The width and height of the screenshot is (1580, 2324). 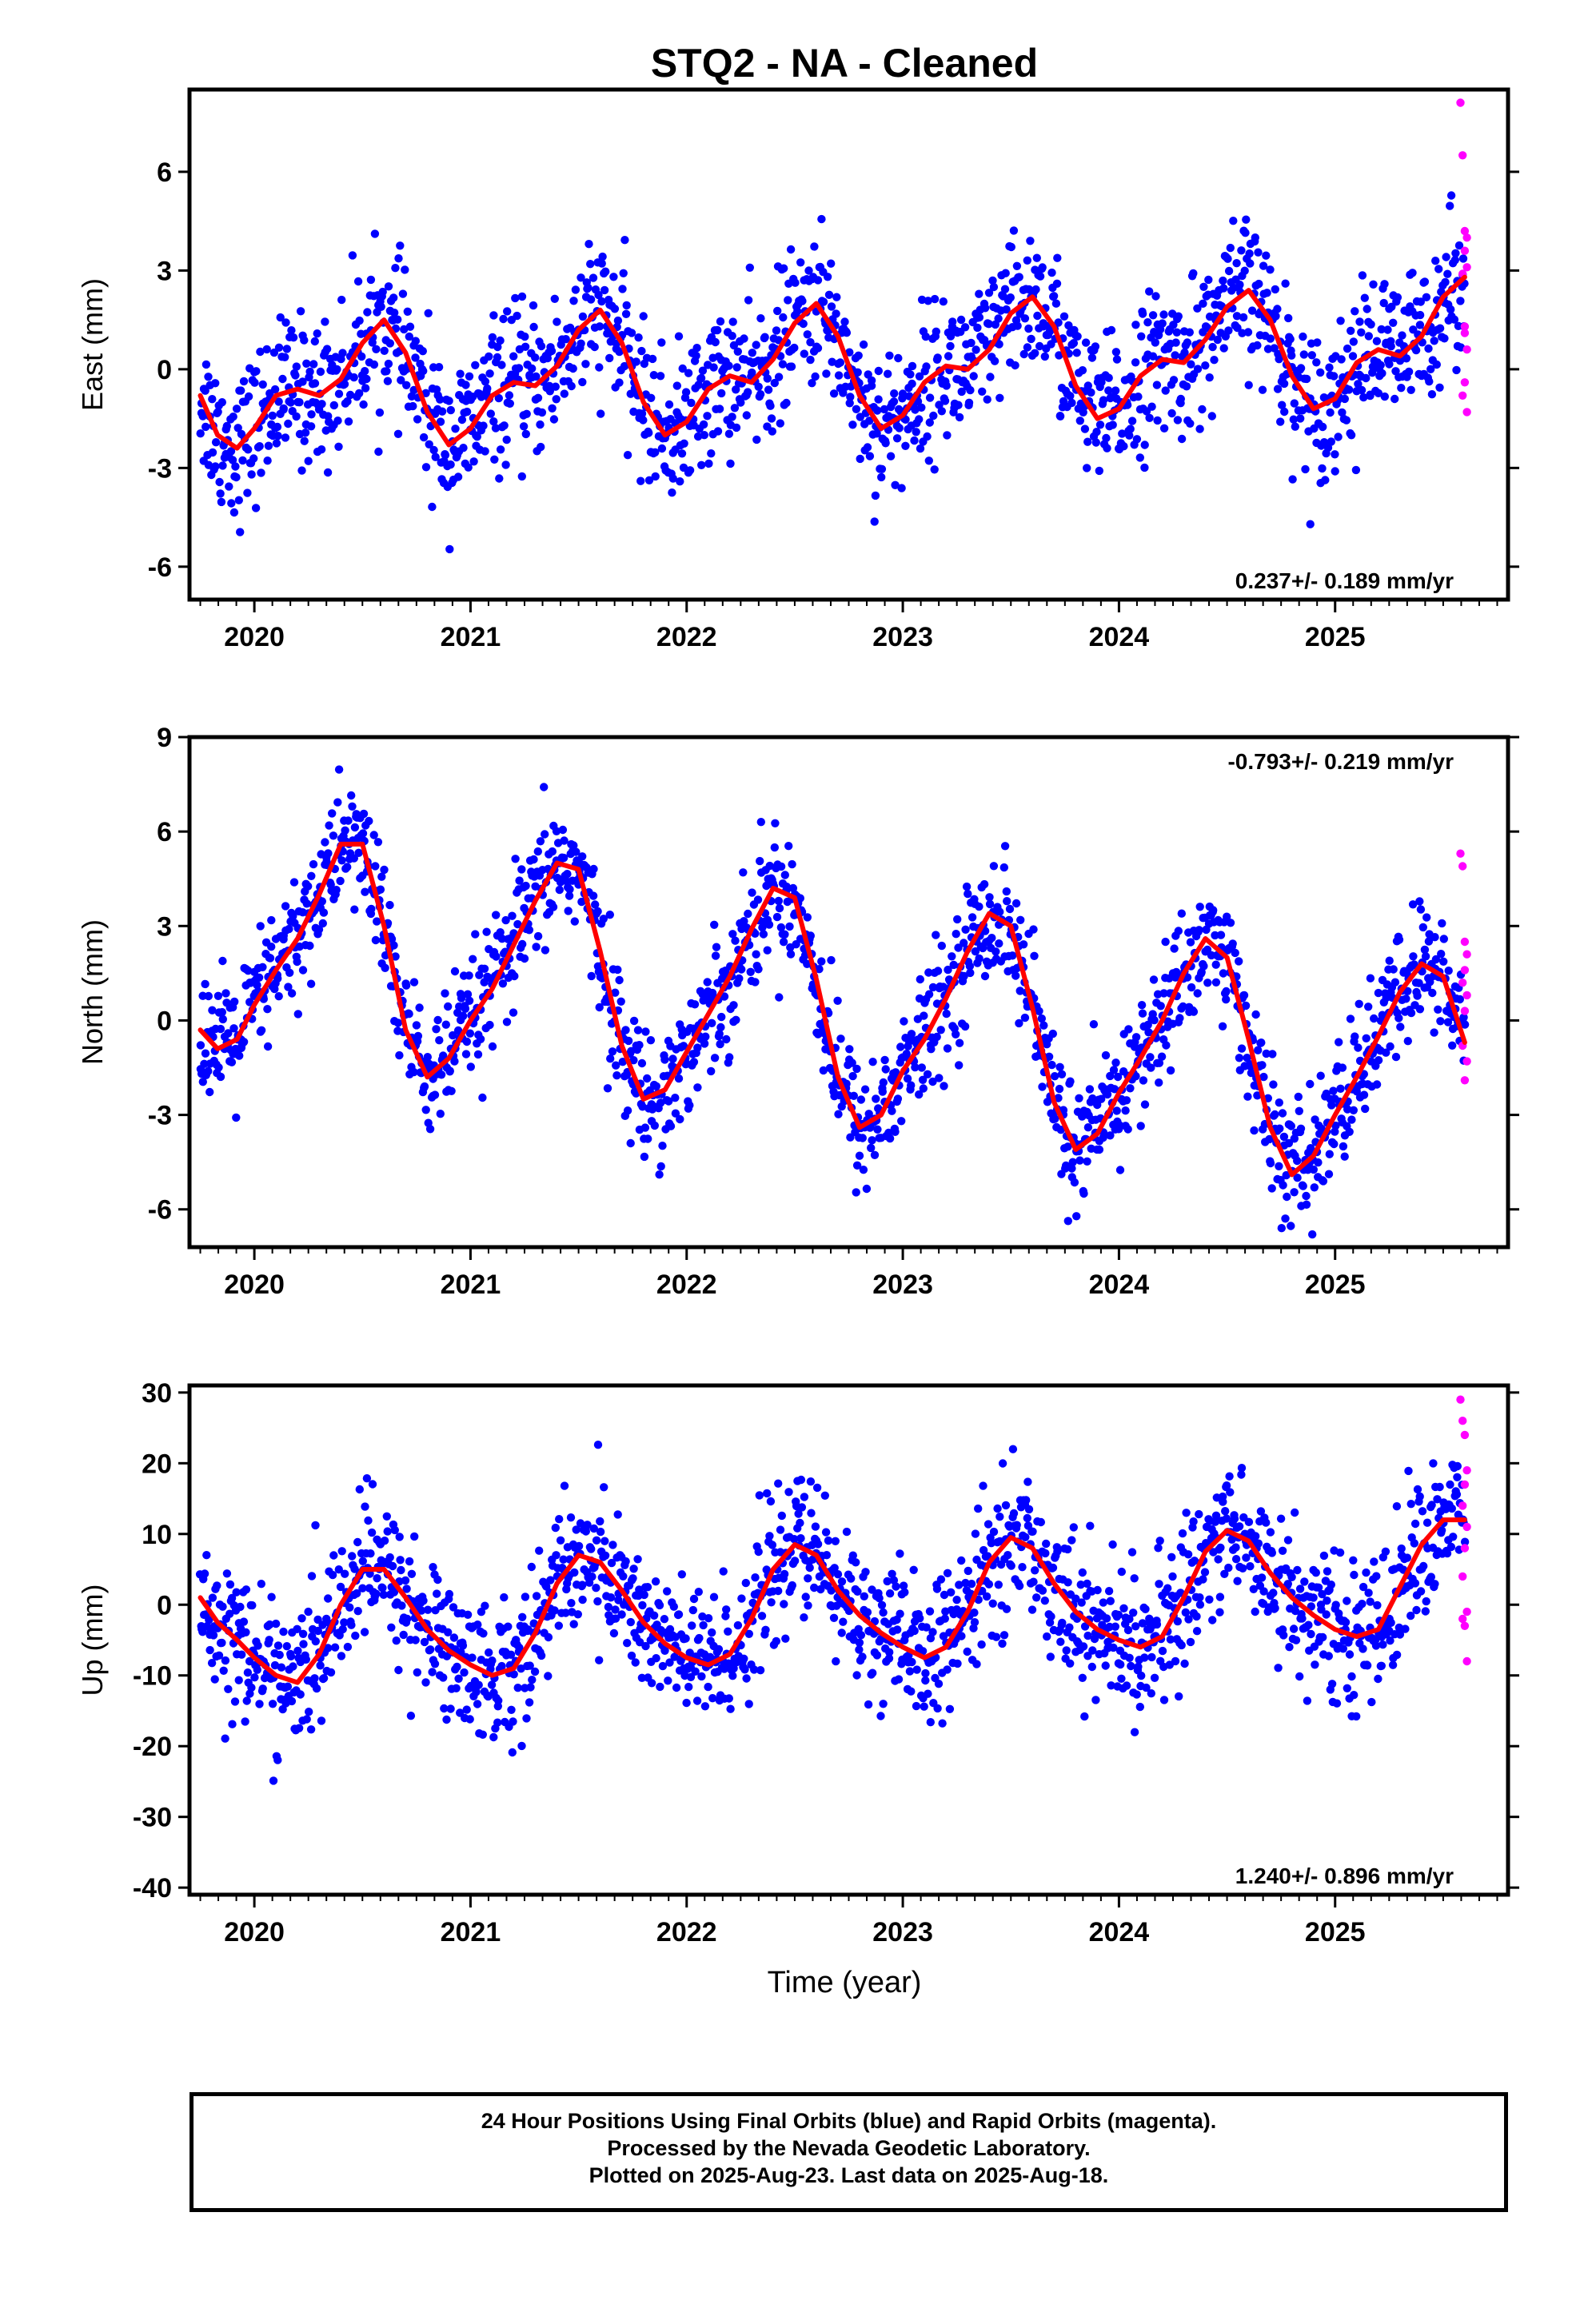 I want to click on x-tick-label: 2022, so click(x=687, y=1285).